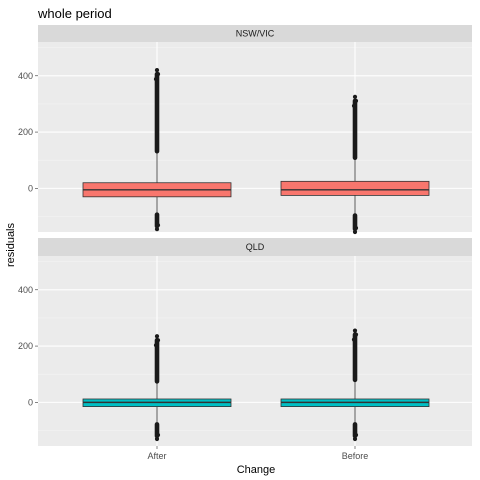 The image size is (480, 480). Describe the element at coordinates (156, 456) in the screenshot. I see `x-tick-label: After` at that location.